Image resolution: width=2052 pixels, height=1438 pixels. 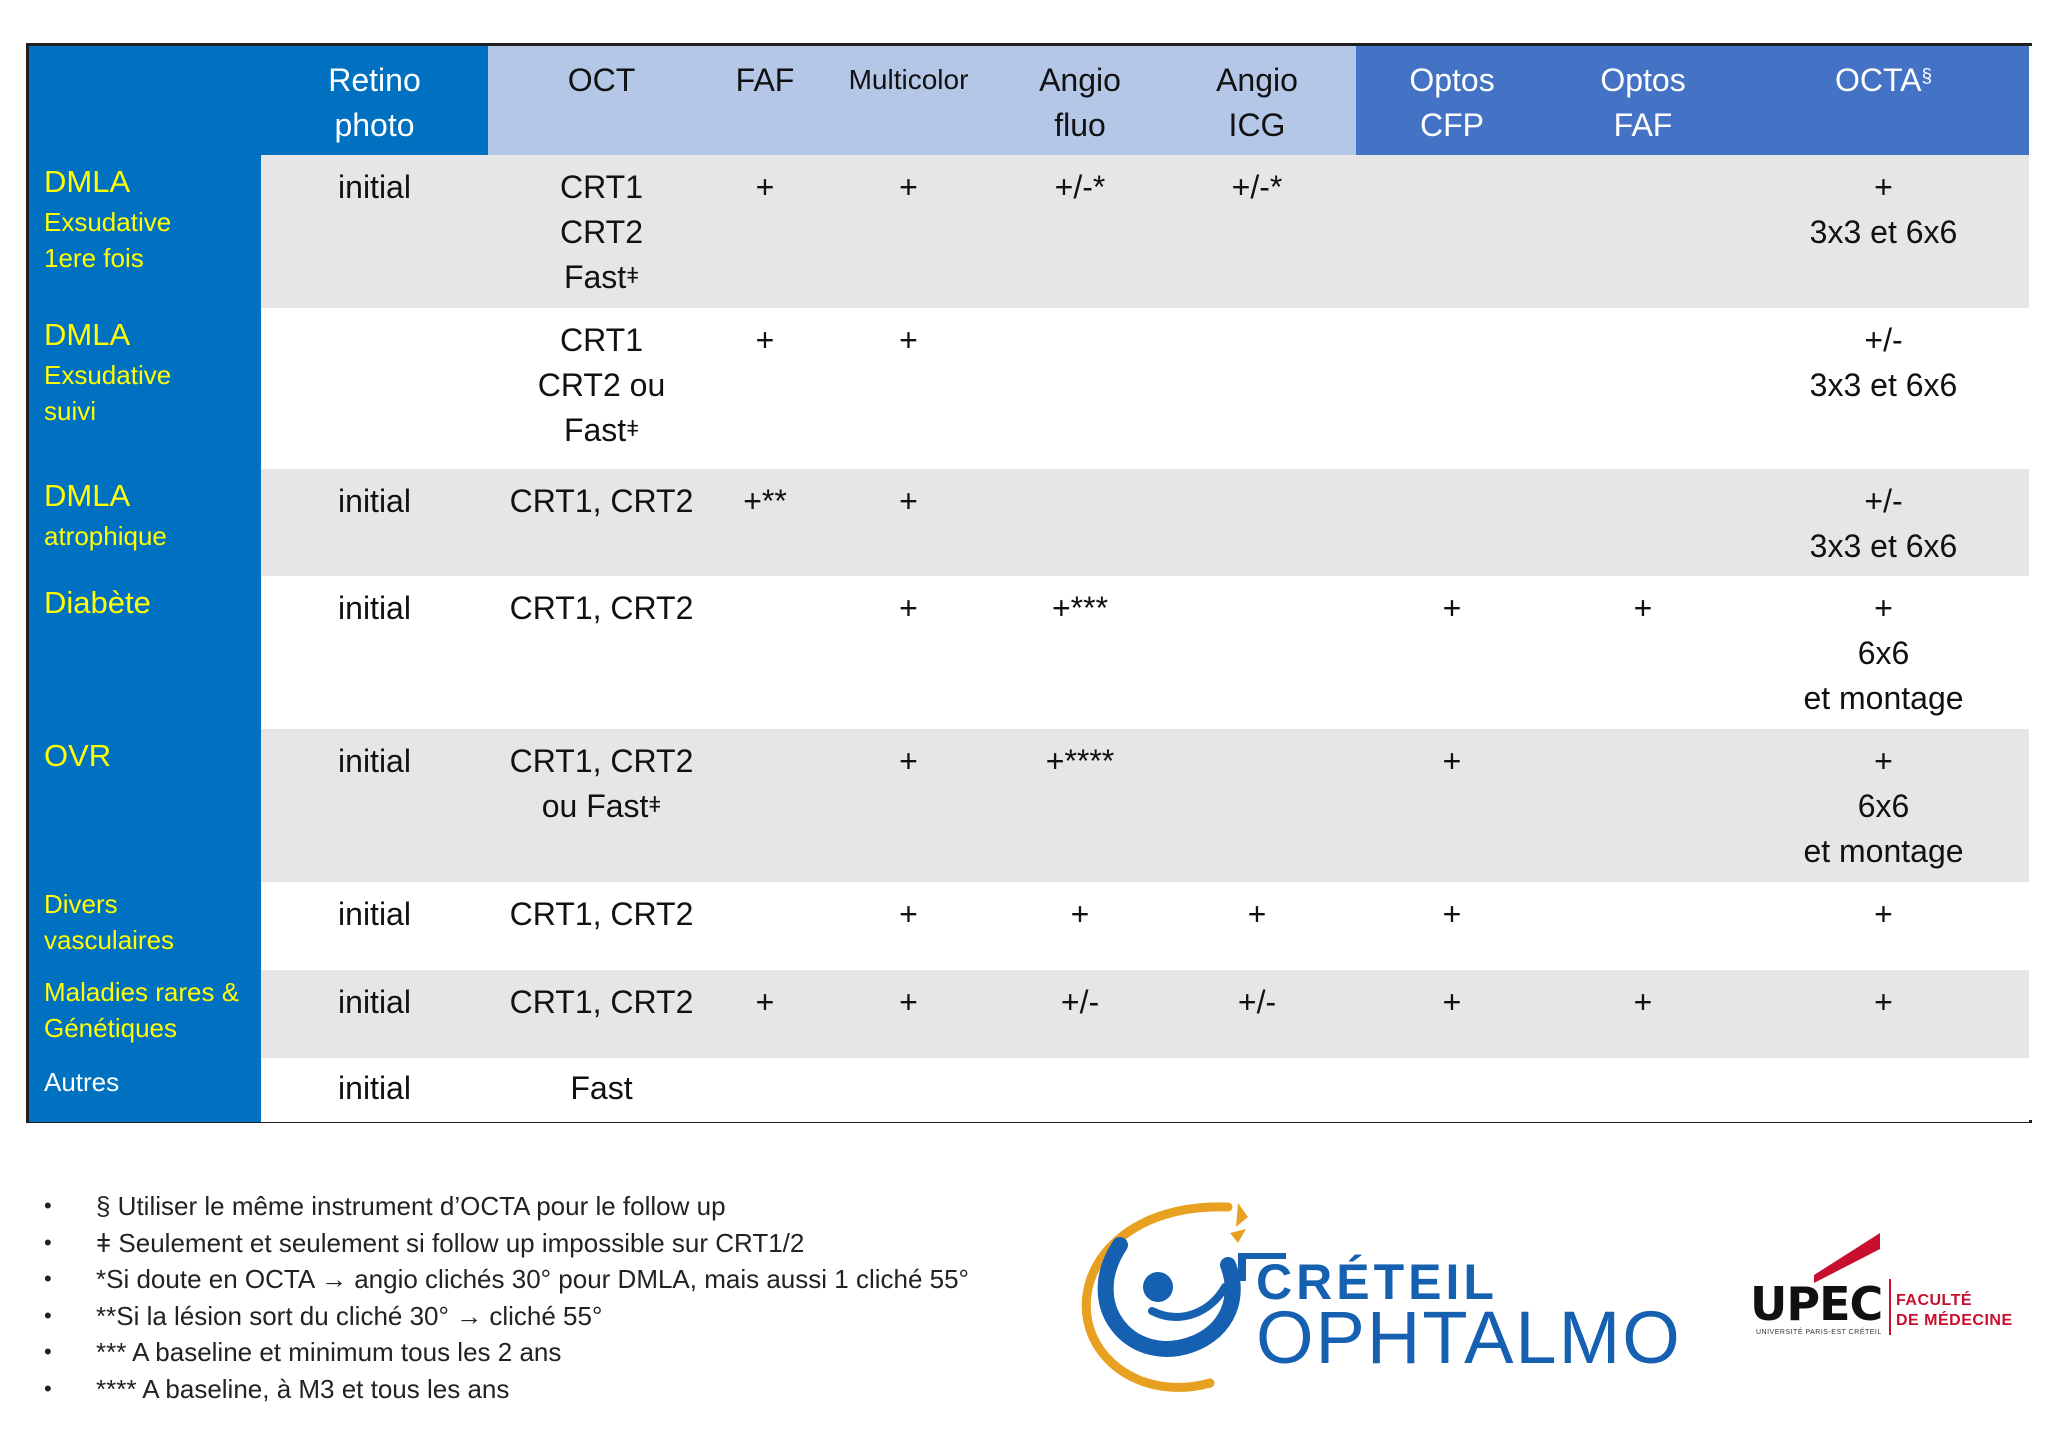 I want to click on row-label-line: 1ere fois, so click(x=94, y=258).